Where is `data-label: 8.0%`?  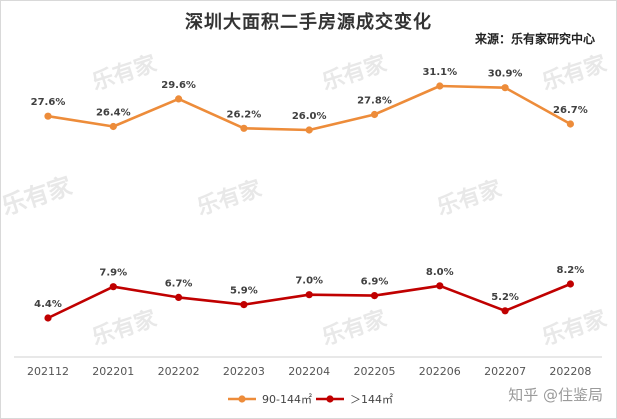
data-label: 8.0% is located at coordinates (440, 272).